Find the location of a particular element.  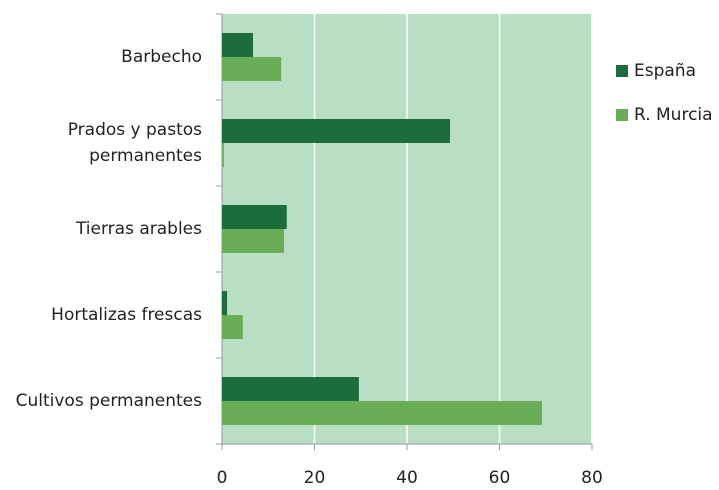

y-tick-label: Cultivos permanentes is located at coordinates (108, 401).